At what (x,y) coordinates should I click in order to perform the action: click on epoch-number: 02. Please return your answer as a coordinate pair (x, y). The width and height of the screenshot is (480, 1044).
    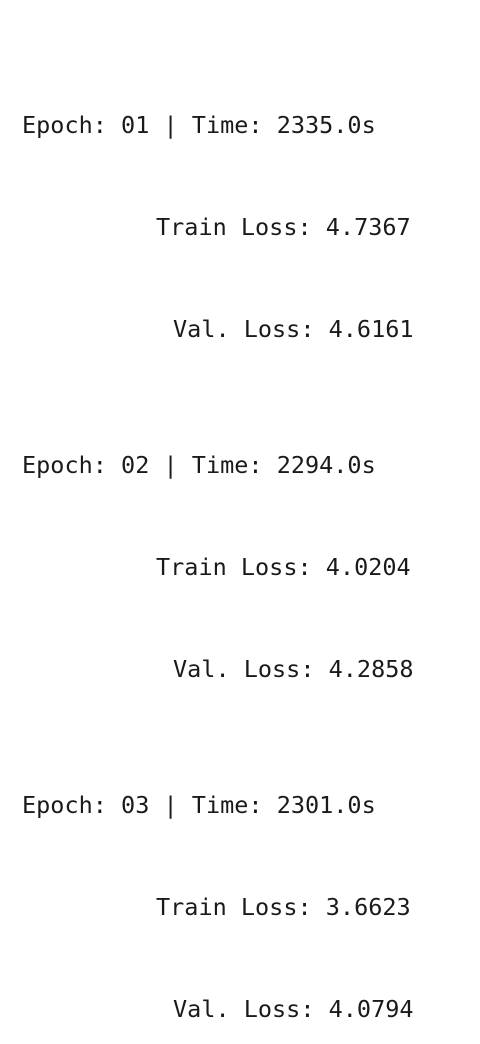
    Looking at the image, I should click on (135, 465).